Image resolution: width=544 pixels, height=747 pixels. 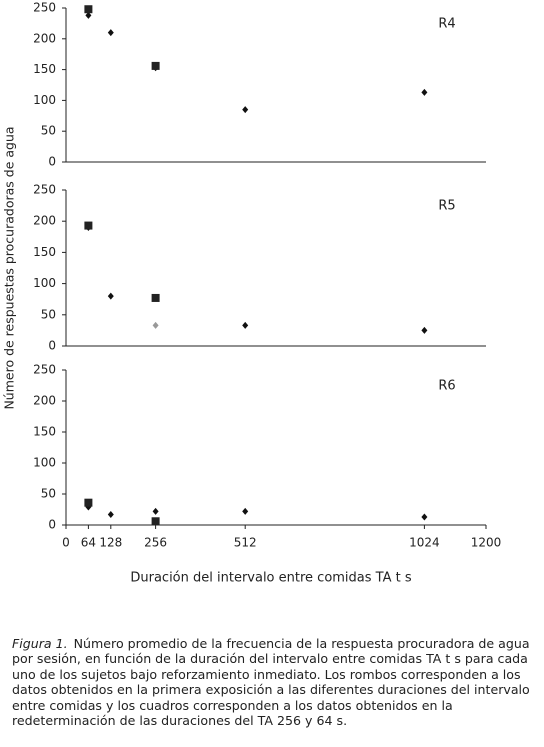 What do you see at coordinates (424, 543) in the screenshot?
I see `x-tick-label: 1024` at bounding box center [424, 543].